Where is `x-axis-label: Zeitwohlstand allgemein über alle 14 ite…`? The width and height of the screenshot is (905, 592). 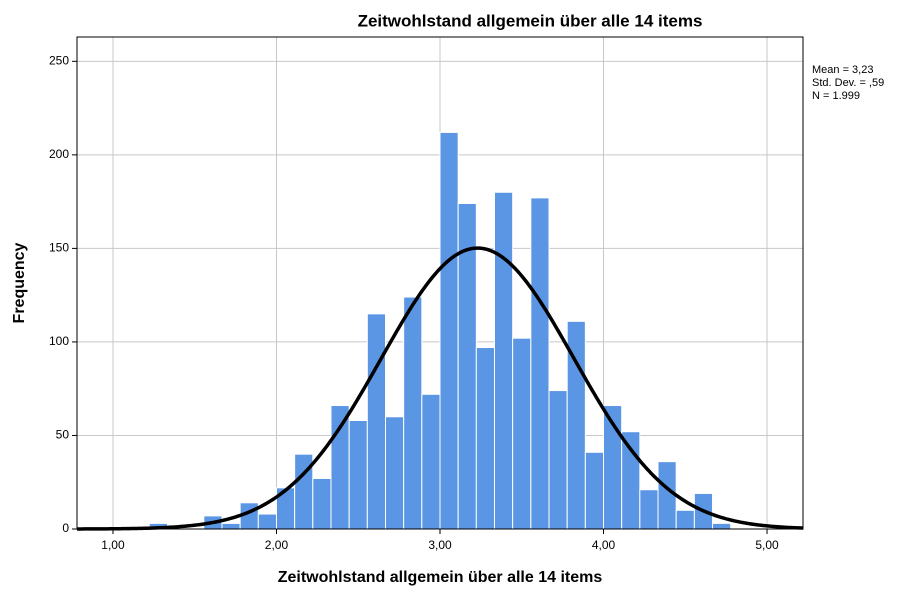
x-axis-label: Zeitwohlstand allgemein über alle 14 ite… is located at coordinates (440, 577).